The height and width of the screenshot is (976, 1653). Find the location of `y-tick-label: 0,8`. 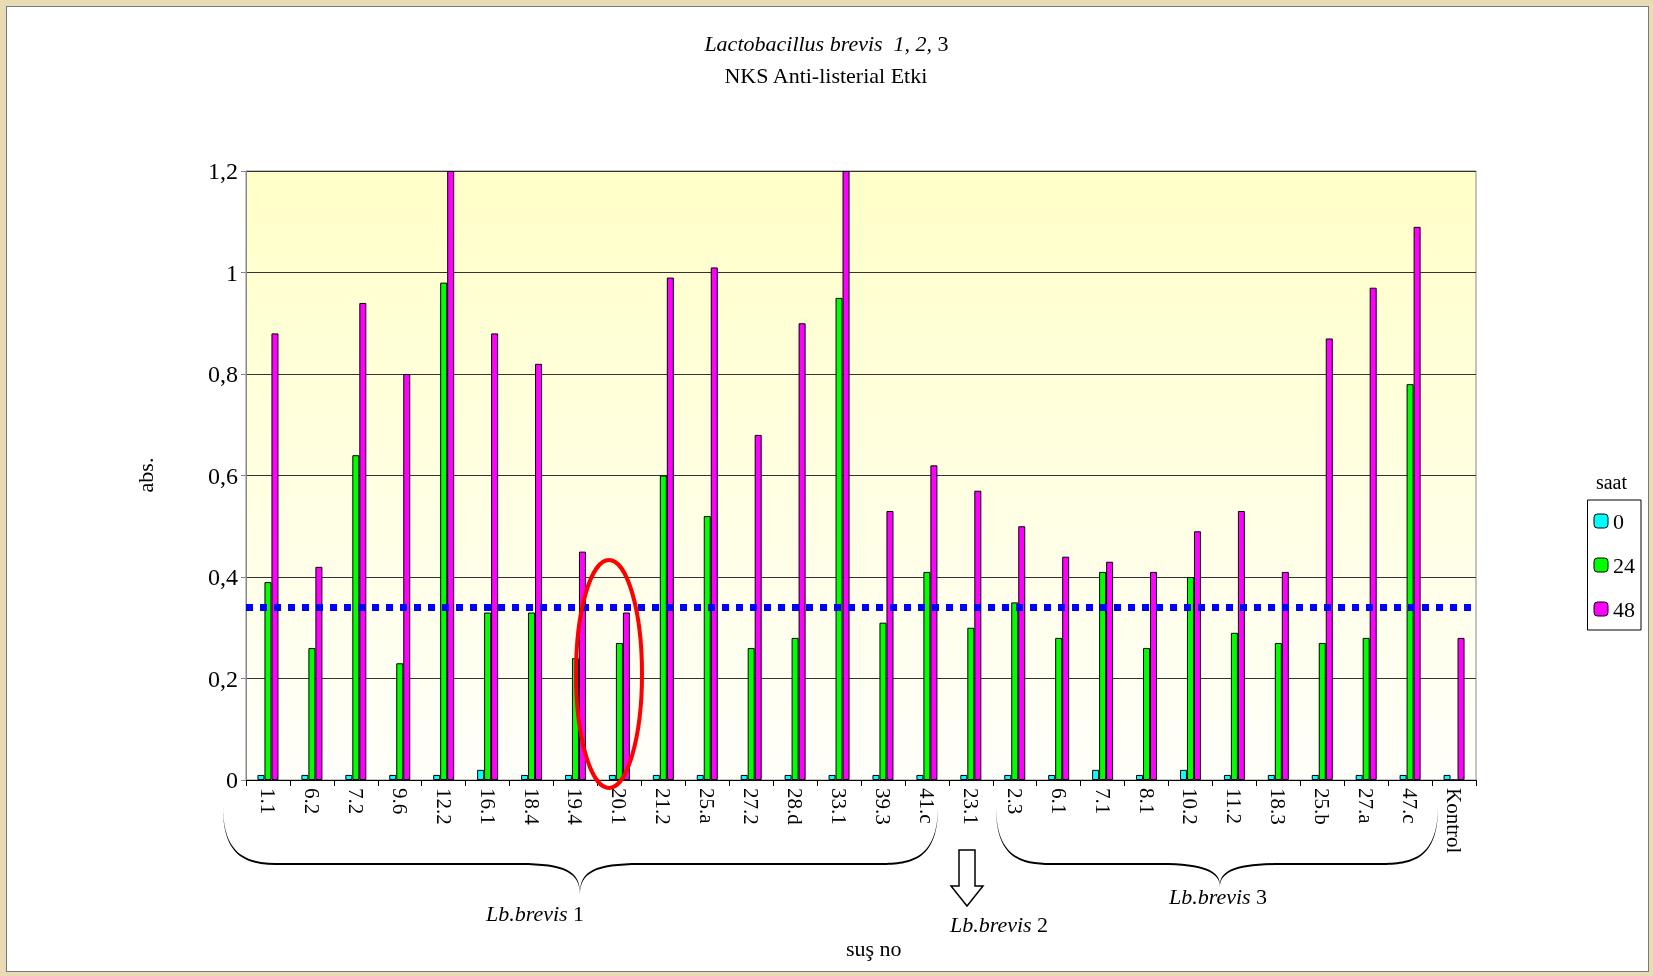

y-tick-label: 0,8 is located at coordinates (223, 374).